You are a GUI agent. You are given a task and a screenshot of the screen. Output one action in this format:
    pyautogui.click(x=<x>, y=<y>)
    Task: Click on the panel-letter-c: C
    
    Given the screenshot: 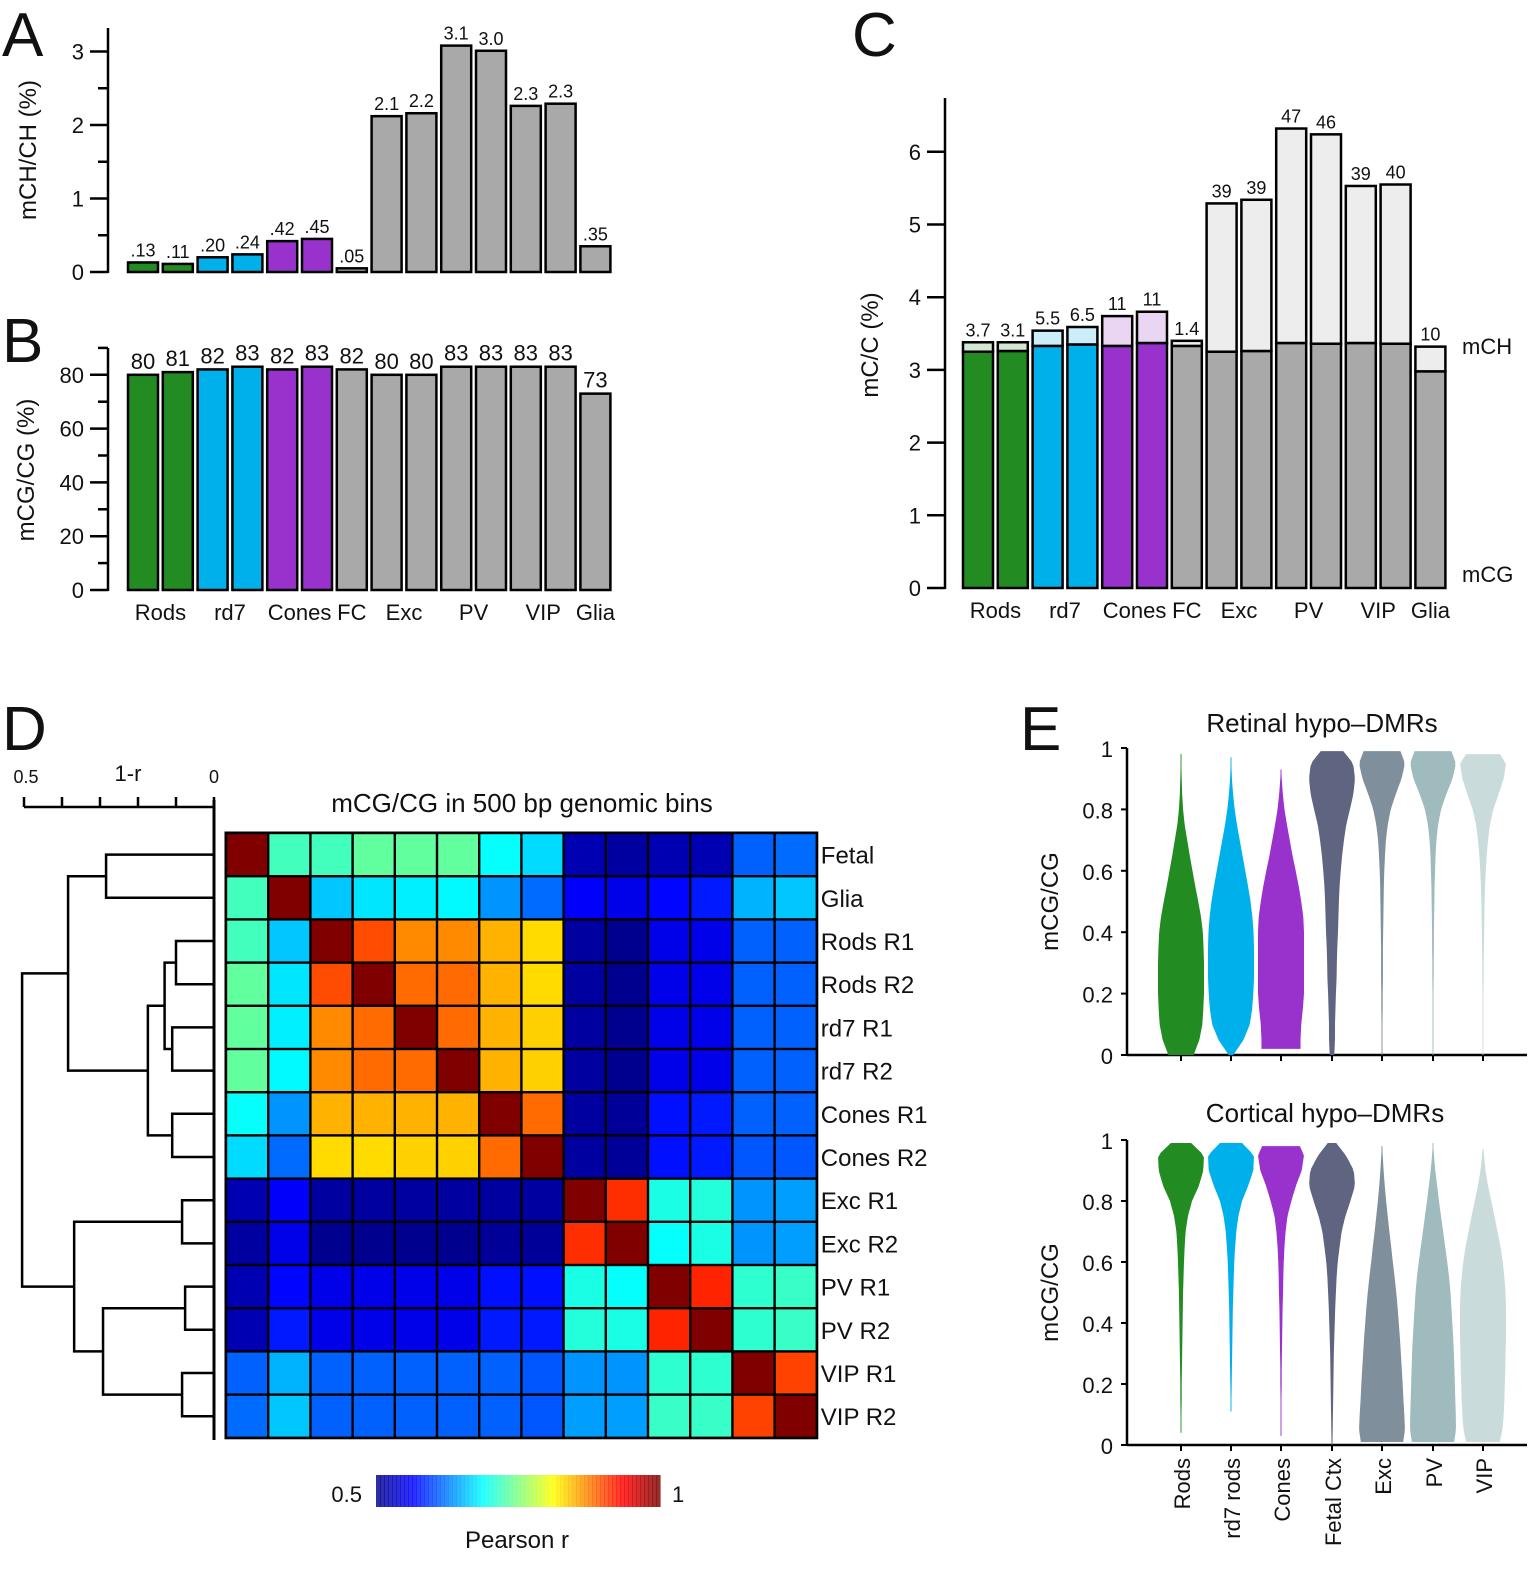 What is the action you would take?
    pyautogui.click(x=874, y=35)
    